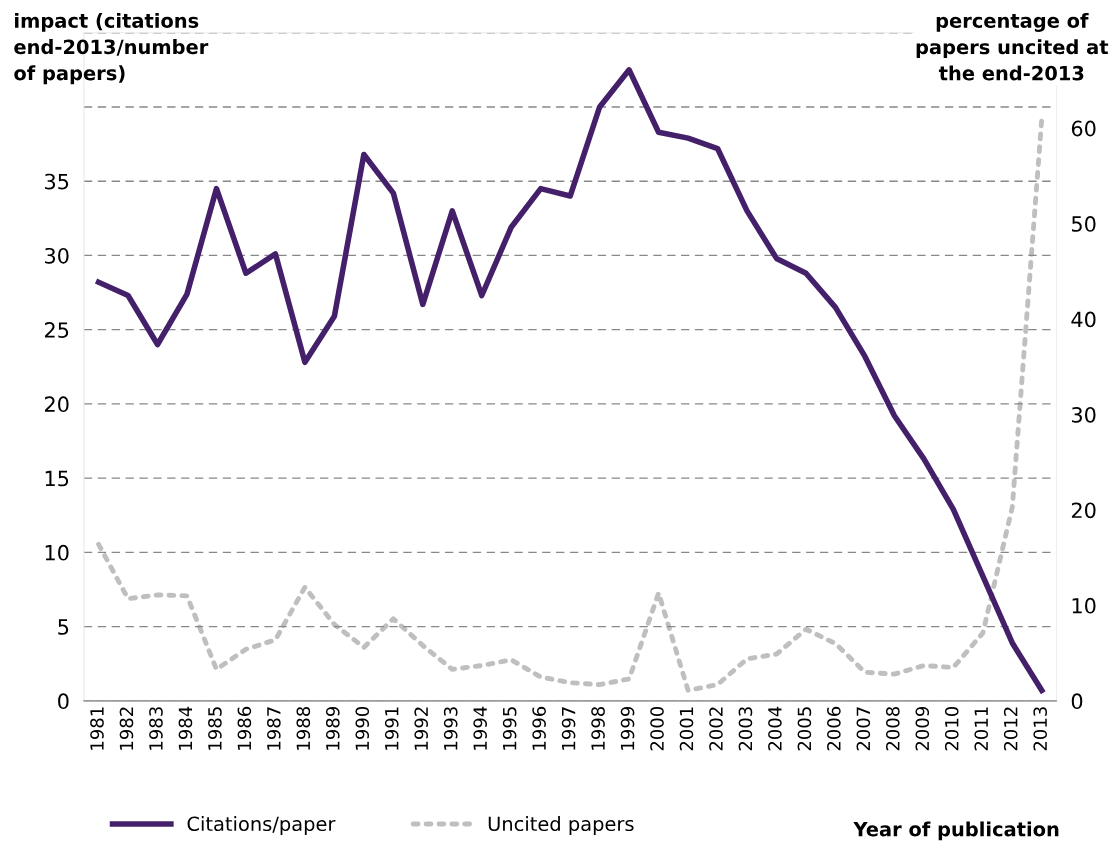  What do you see at coordinates (981, 729) in the screenshot?
I see `x-tick-label: 2011` at bounding box center [981, 729].